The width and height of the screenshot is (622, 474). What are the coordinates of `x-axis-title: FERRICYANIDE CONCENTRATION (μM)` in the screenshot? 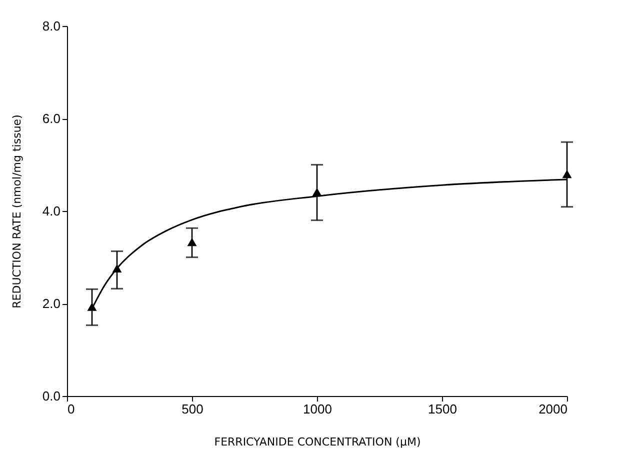 It's located at (317, 442).